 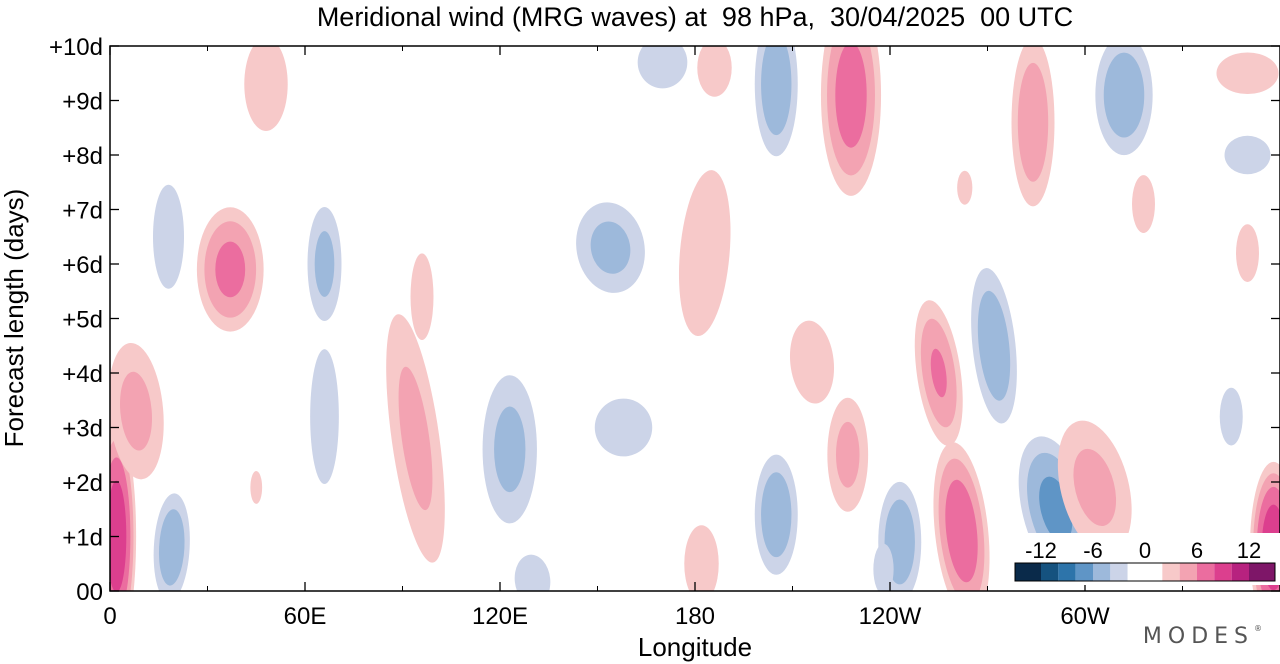 I want to click on colorbar: -12 -6 0 6 12, so click(x=1145, y=559).